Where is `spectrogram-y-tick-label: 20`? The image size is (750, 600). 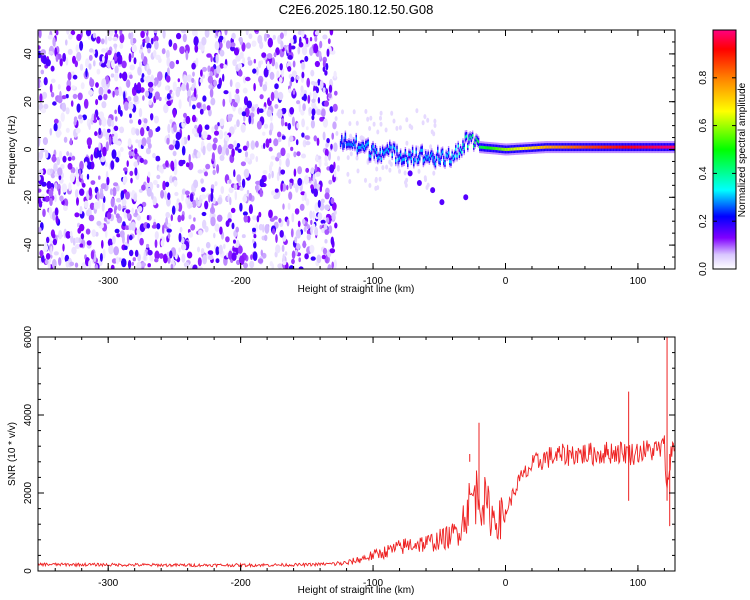 spectrogram-y-tick-label: 20 is located at coordinates (28, 102).